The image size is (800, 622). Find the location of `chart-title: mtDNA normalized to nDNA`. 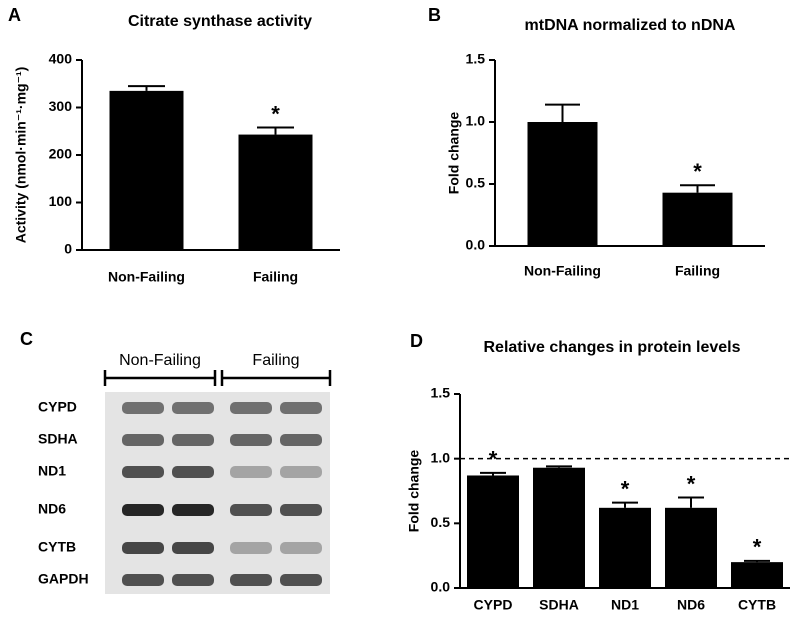

chart-title: mtDNA normalized to nDNA is located at coordinates (630, 25).